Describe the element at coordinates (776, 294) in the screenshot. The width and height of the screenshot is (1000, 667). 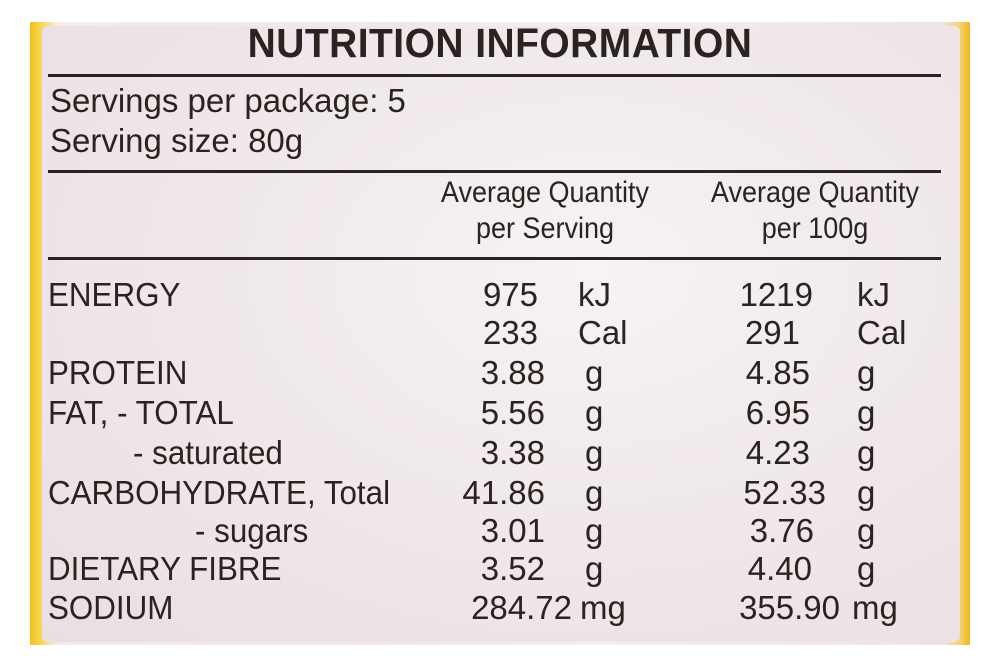
I see `per-100g-value: 1219` at that location.